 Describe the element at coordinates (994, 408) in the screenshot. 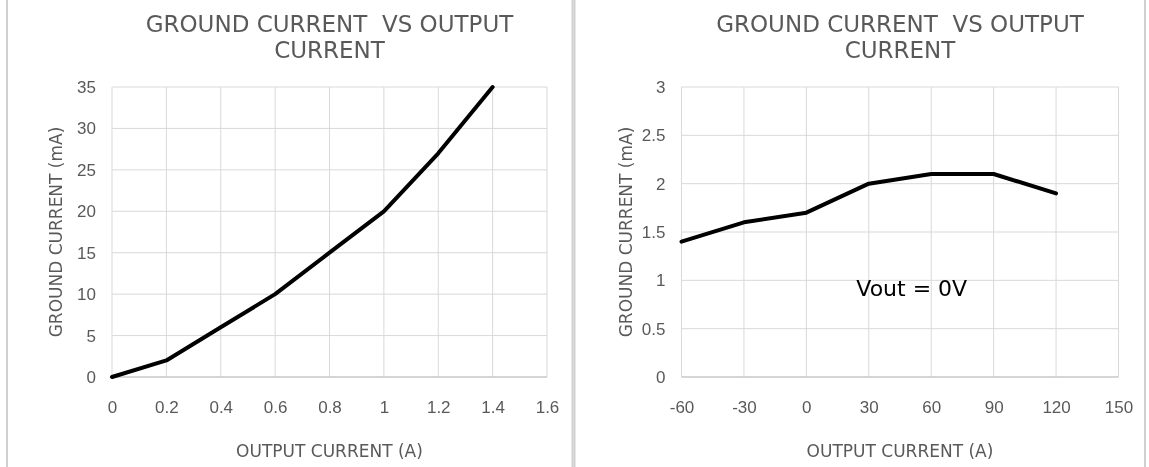

I see `x-tick-label: 90` at that location.